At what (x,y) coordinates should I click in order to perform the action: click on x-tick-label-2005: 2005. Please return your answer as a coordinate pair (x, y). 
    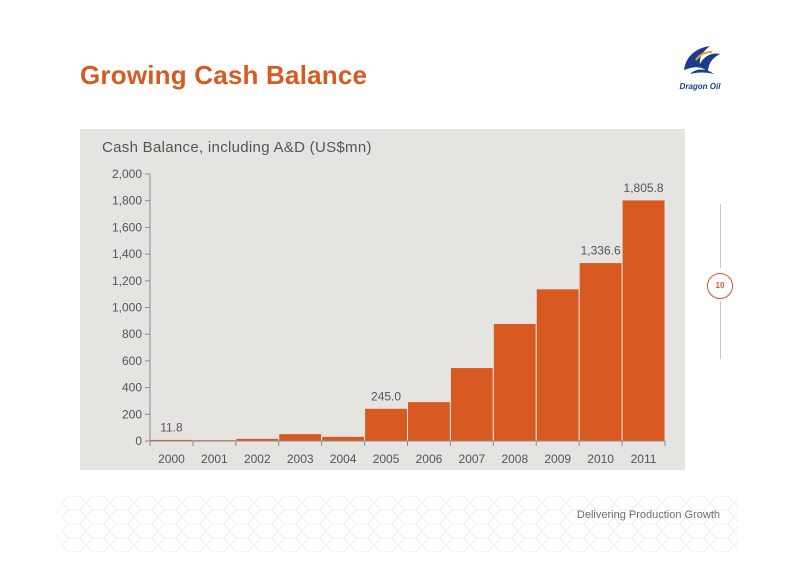
    Looking at the image, I should click on (386, 459).